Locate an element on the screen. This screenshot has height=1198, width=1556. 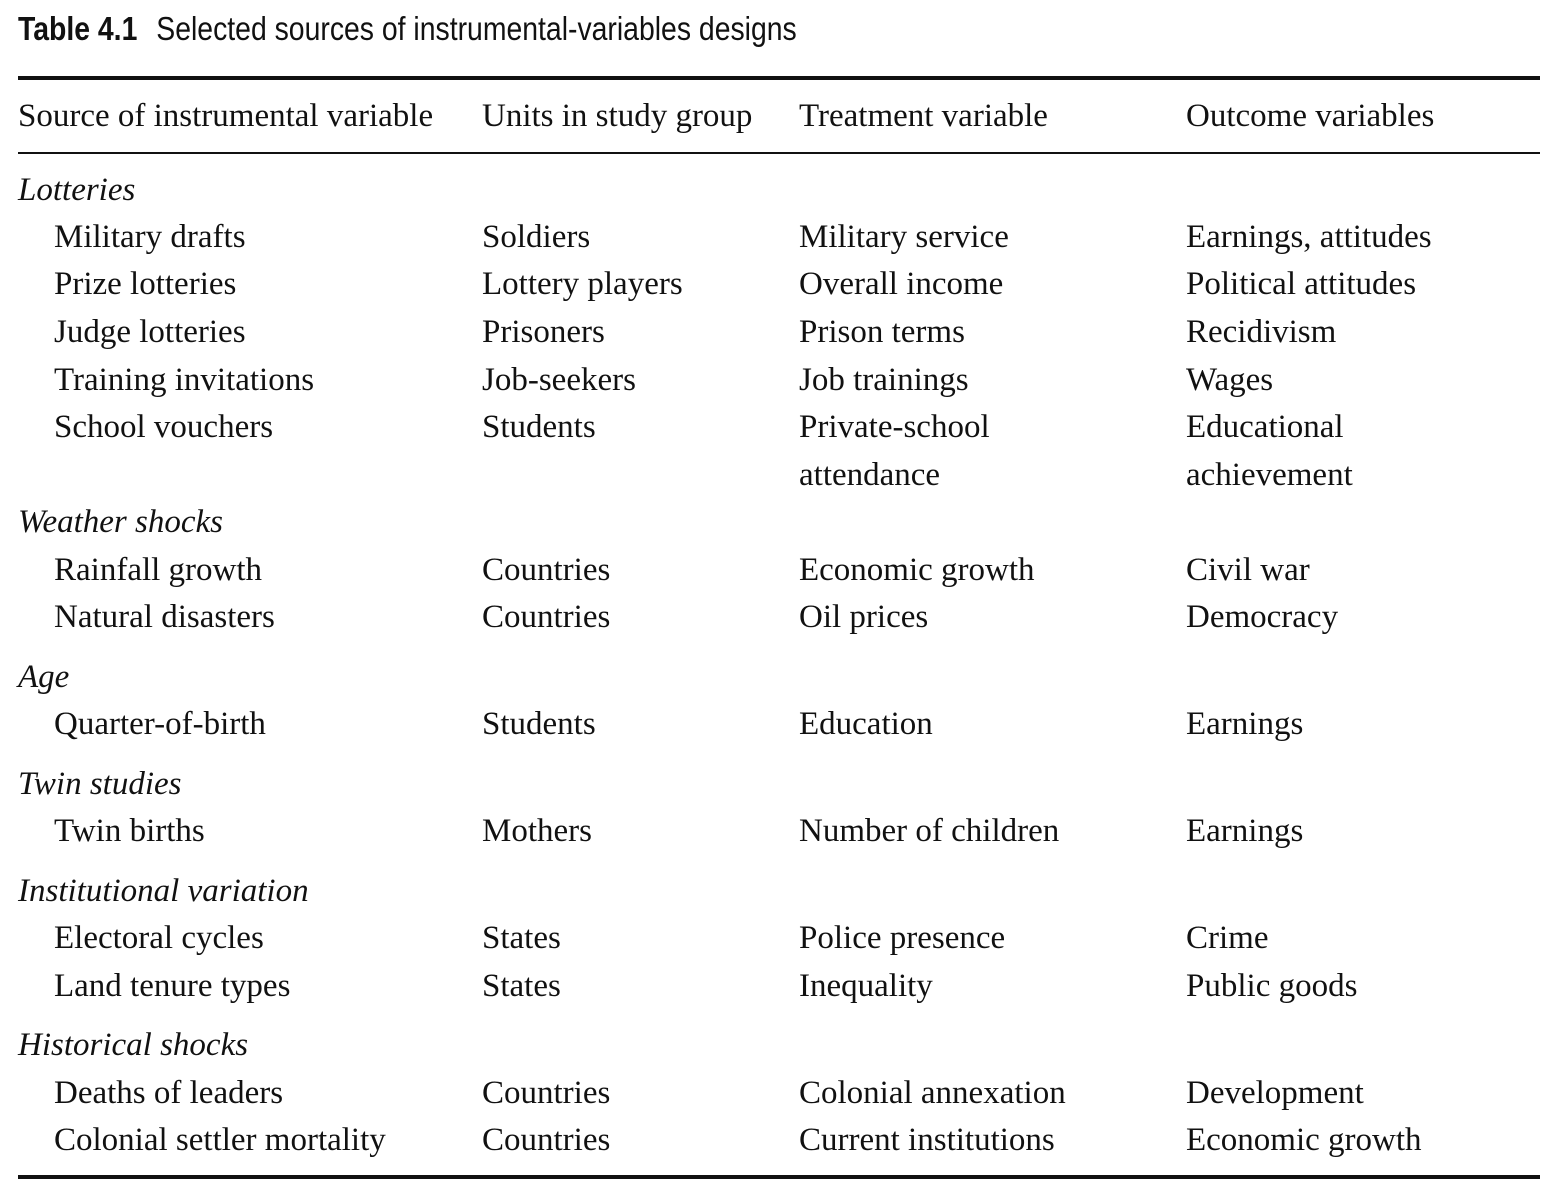
table-cell: Prison terms is located at coordinates (882, 332).